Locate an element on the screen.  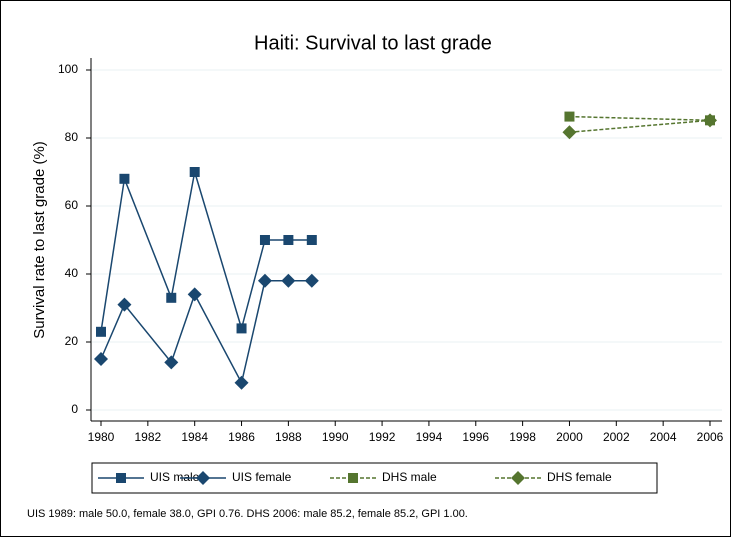
x-tick-label: 1990 is located at coordinates (335, 437).